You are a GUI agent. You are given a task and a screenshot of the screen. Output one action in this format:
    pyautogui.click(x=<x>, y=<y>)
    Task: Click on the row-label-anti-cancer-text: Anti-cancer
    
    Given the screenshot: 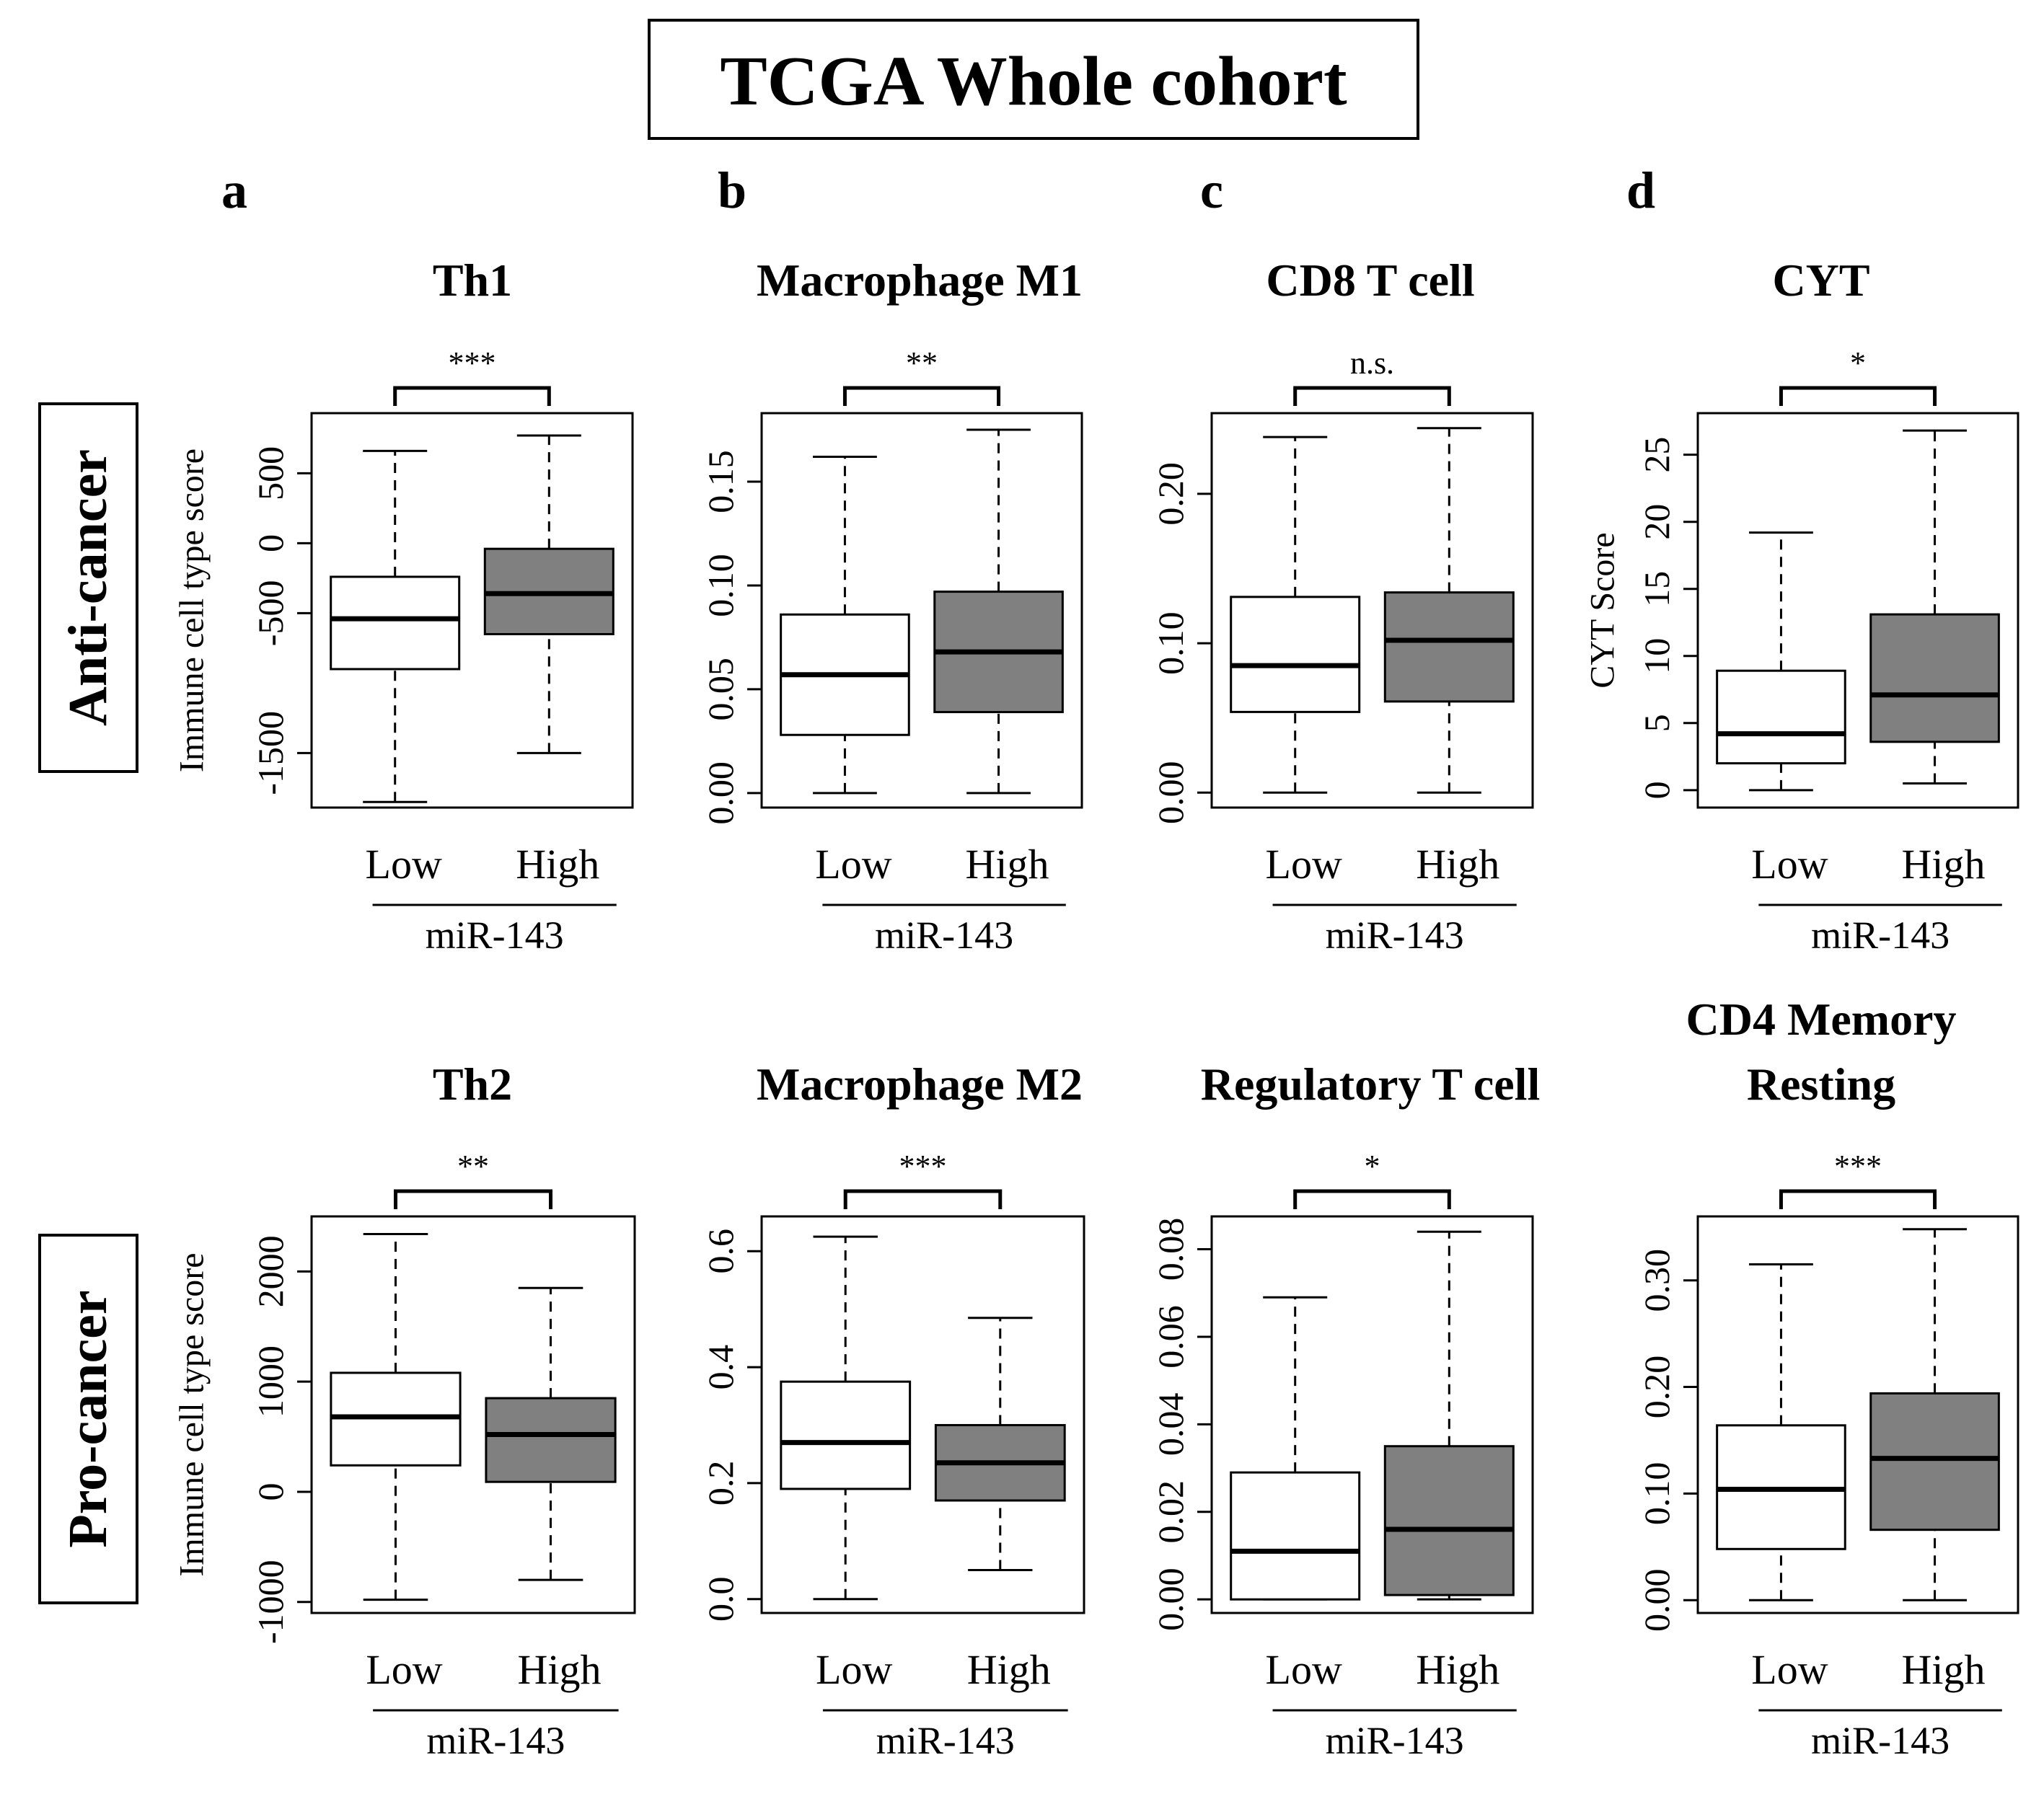 What is the action you would take?
    pyautogui.click(x=88, y=587)
    